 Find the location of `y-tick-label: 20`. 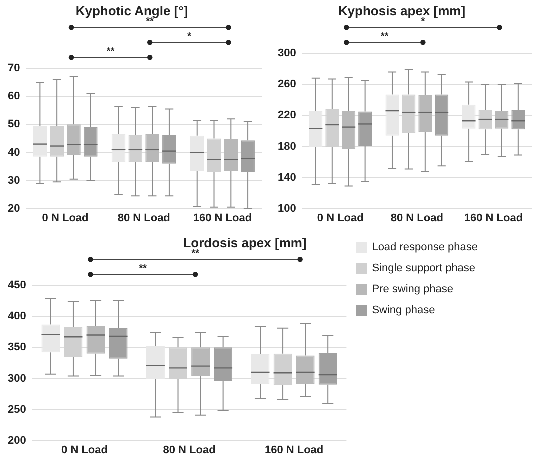

y-tick-label: 20 is located at coordinates (14, 208).